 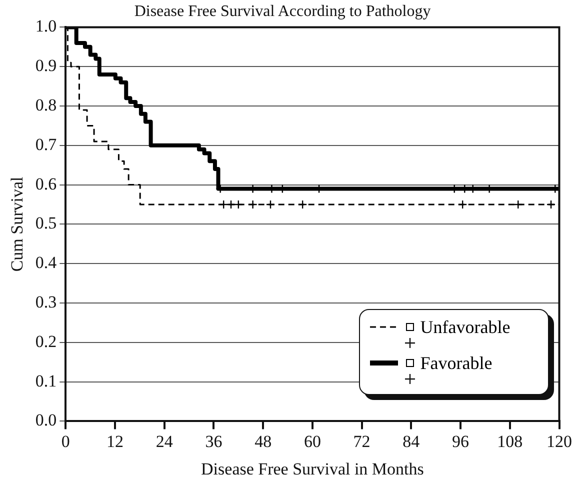 I want to click on chart-title: Disease Free Survival According to Pathology, so click(x=282, y=11).